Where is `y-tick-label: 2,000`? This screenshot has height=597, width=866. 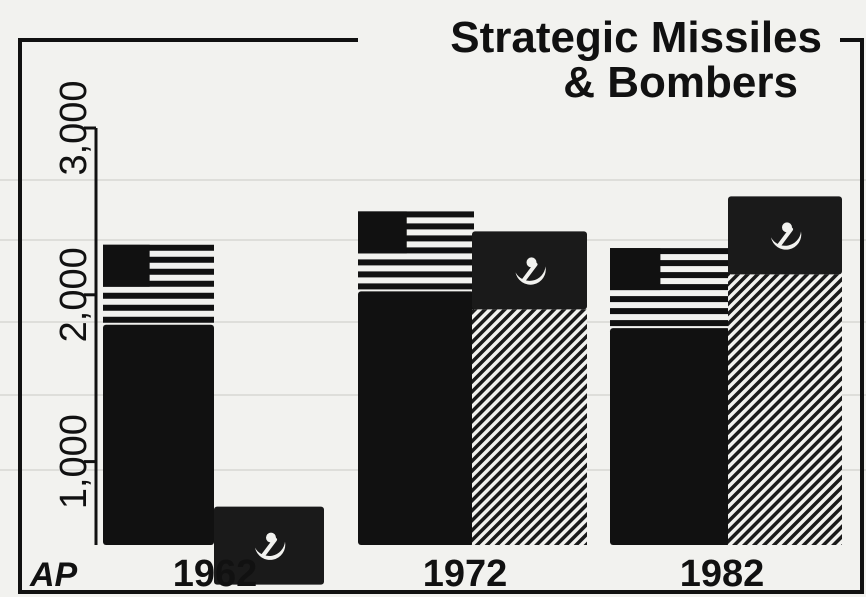
y-tick-label: 2,000 is located at coordinates (74, 294).